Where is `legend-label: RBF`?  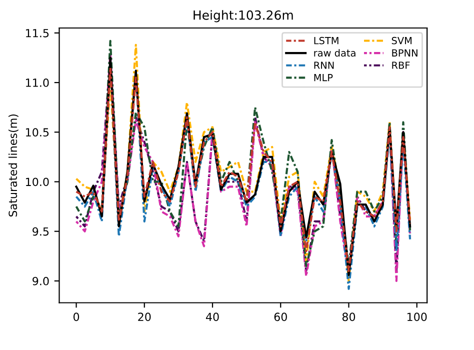 legend-label: RBF is located at coordinates (401, 65).